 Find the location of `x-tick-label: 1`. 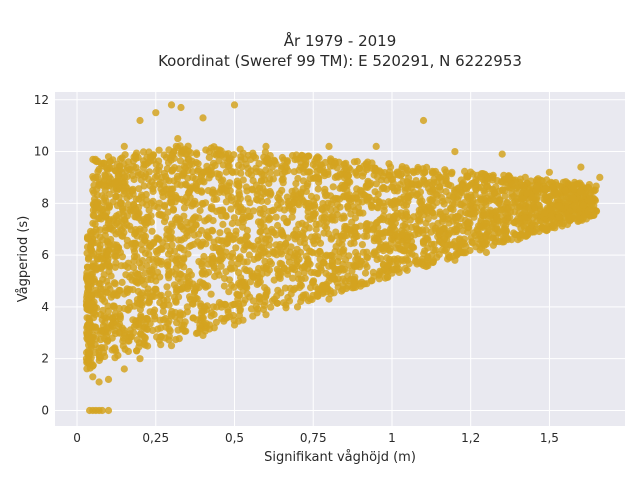

x-tick-label: 1 is located at coordinates (392, 438).